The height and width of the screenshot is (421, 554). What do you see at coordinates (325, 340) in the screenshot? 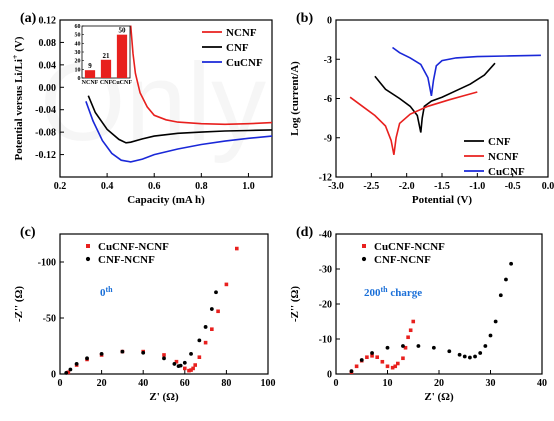
I see `y-tick-label: -10` at bounding box center [325, 340].